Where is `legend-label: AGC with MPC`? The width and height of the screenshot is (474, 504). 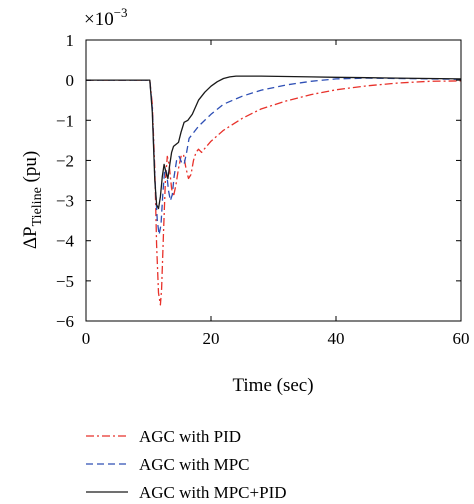 legend-label: AGC with MPC is located at coordinates (194, 464).